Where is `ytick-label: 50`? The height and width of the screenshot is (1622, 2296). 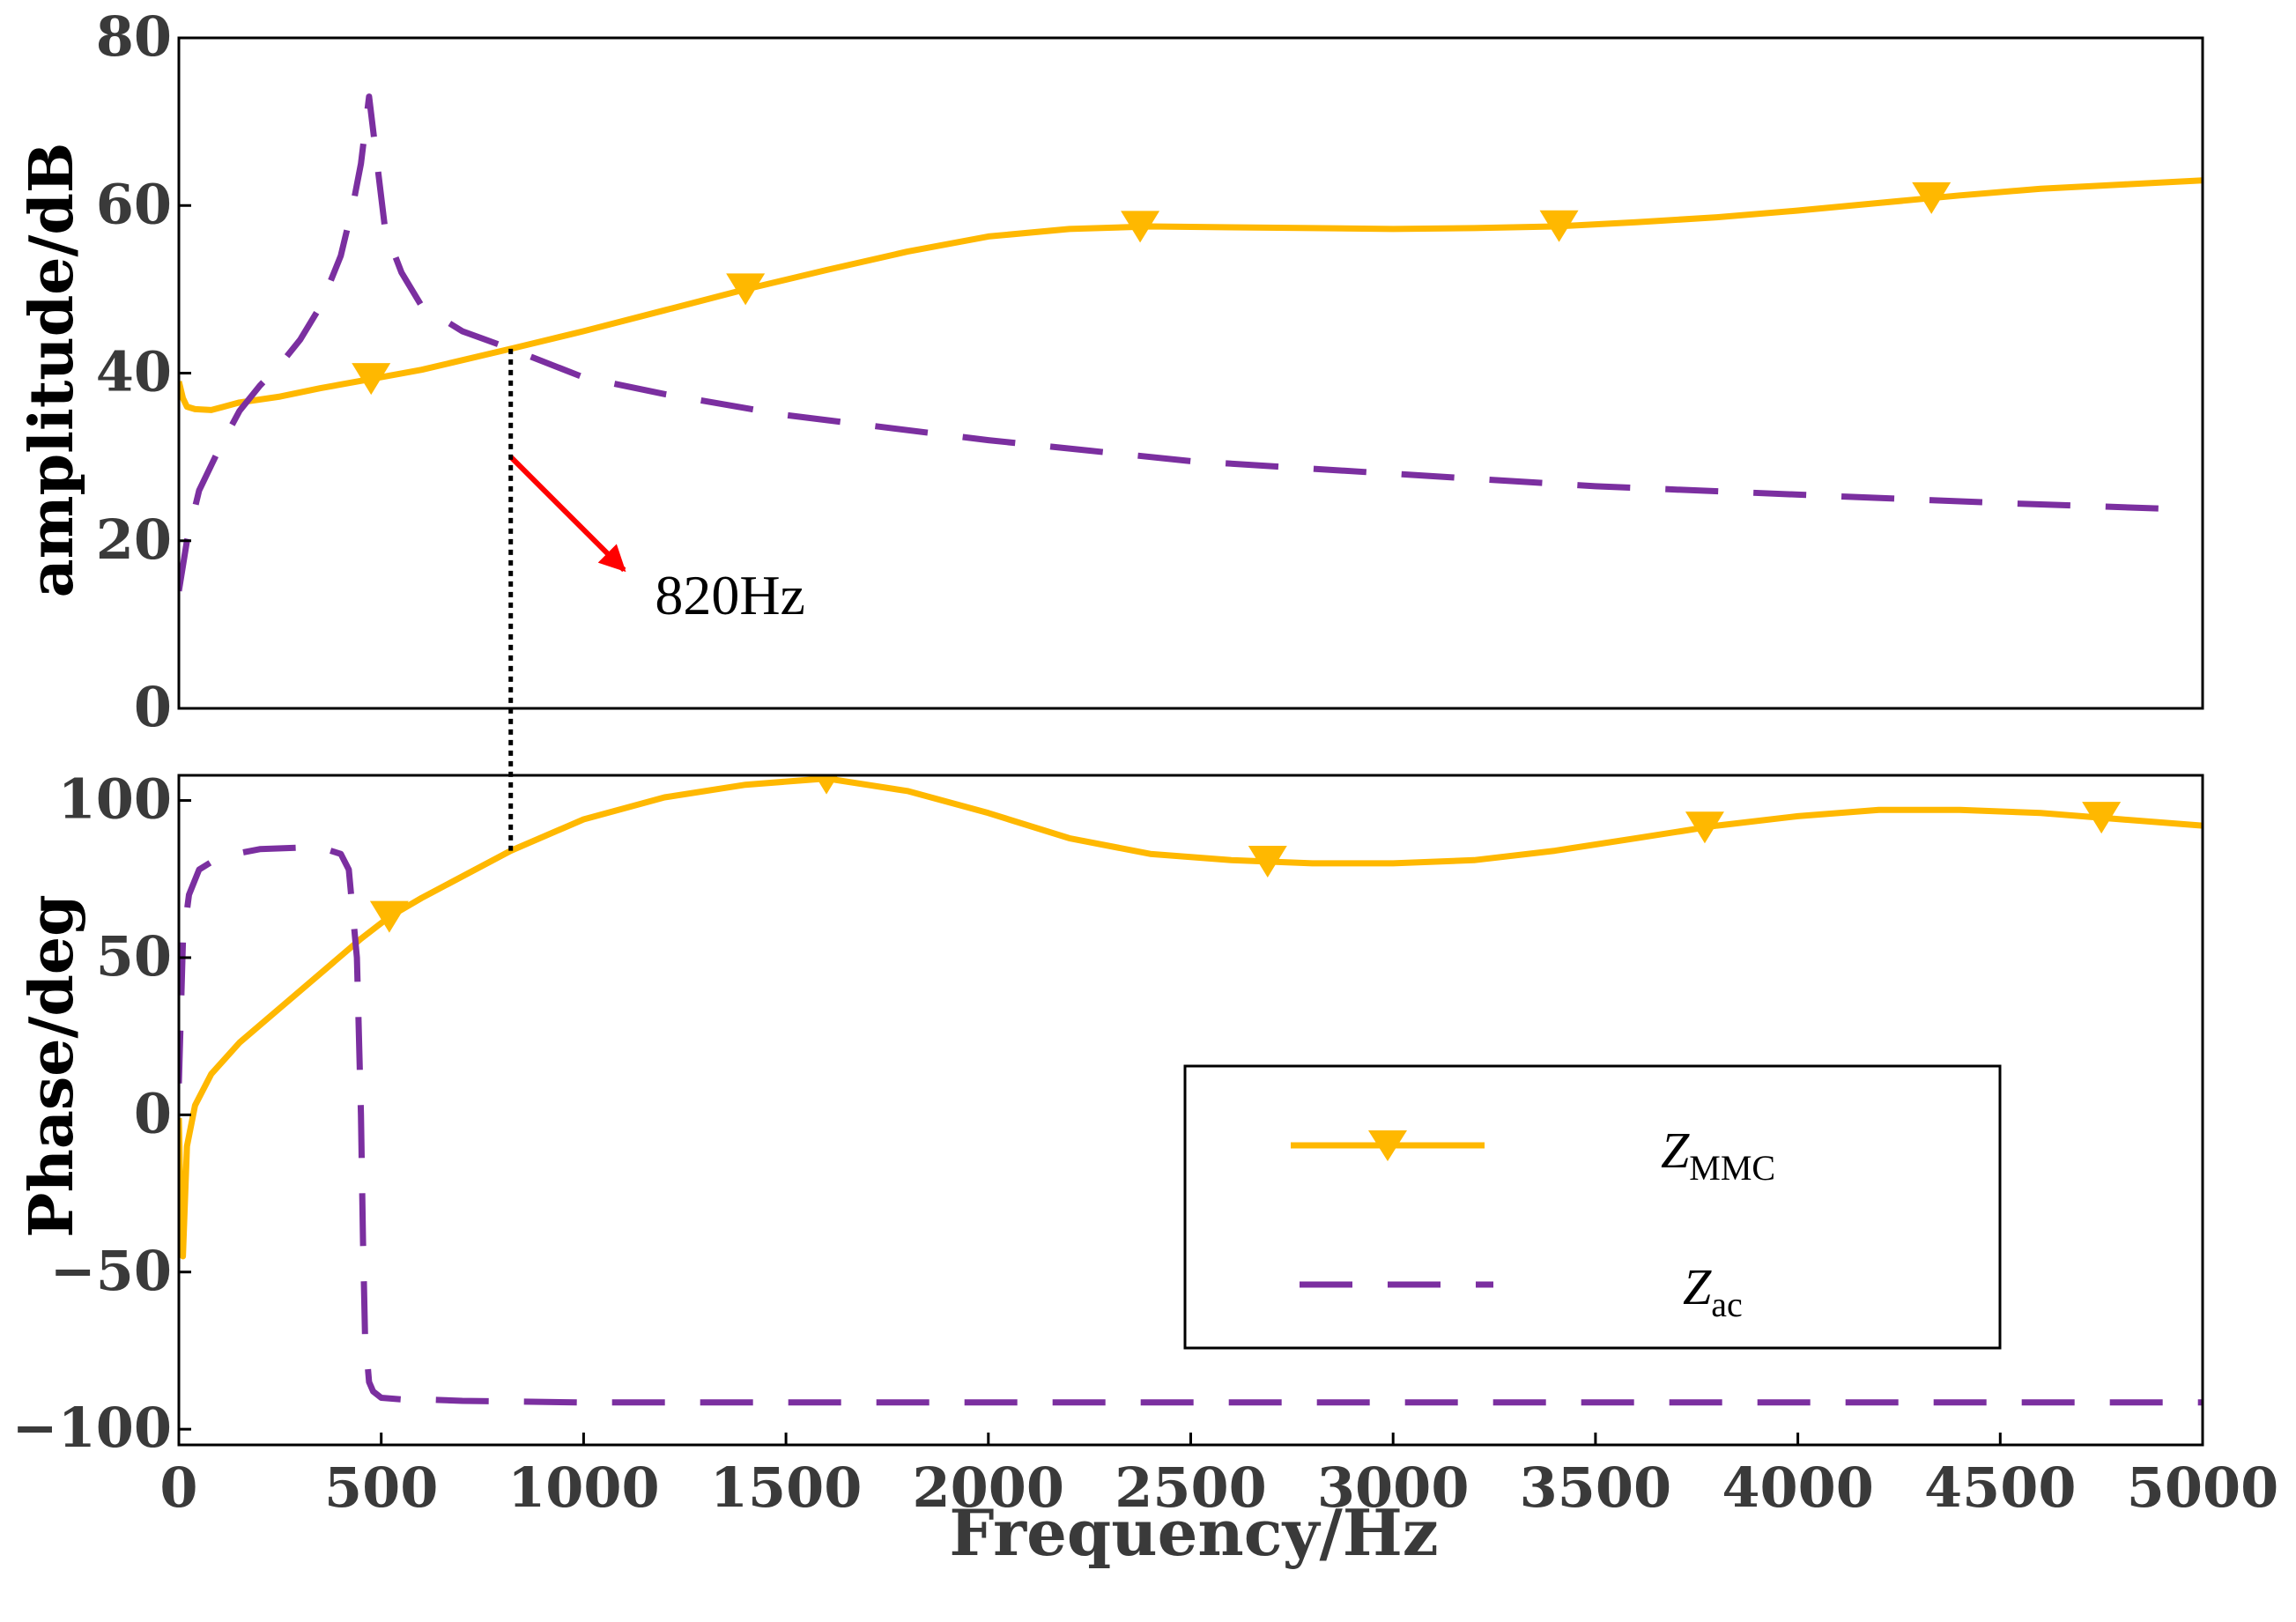 ytick-label: 50 is located at coordinates (134, 956).